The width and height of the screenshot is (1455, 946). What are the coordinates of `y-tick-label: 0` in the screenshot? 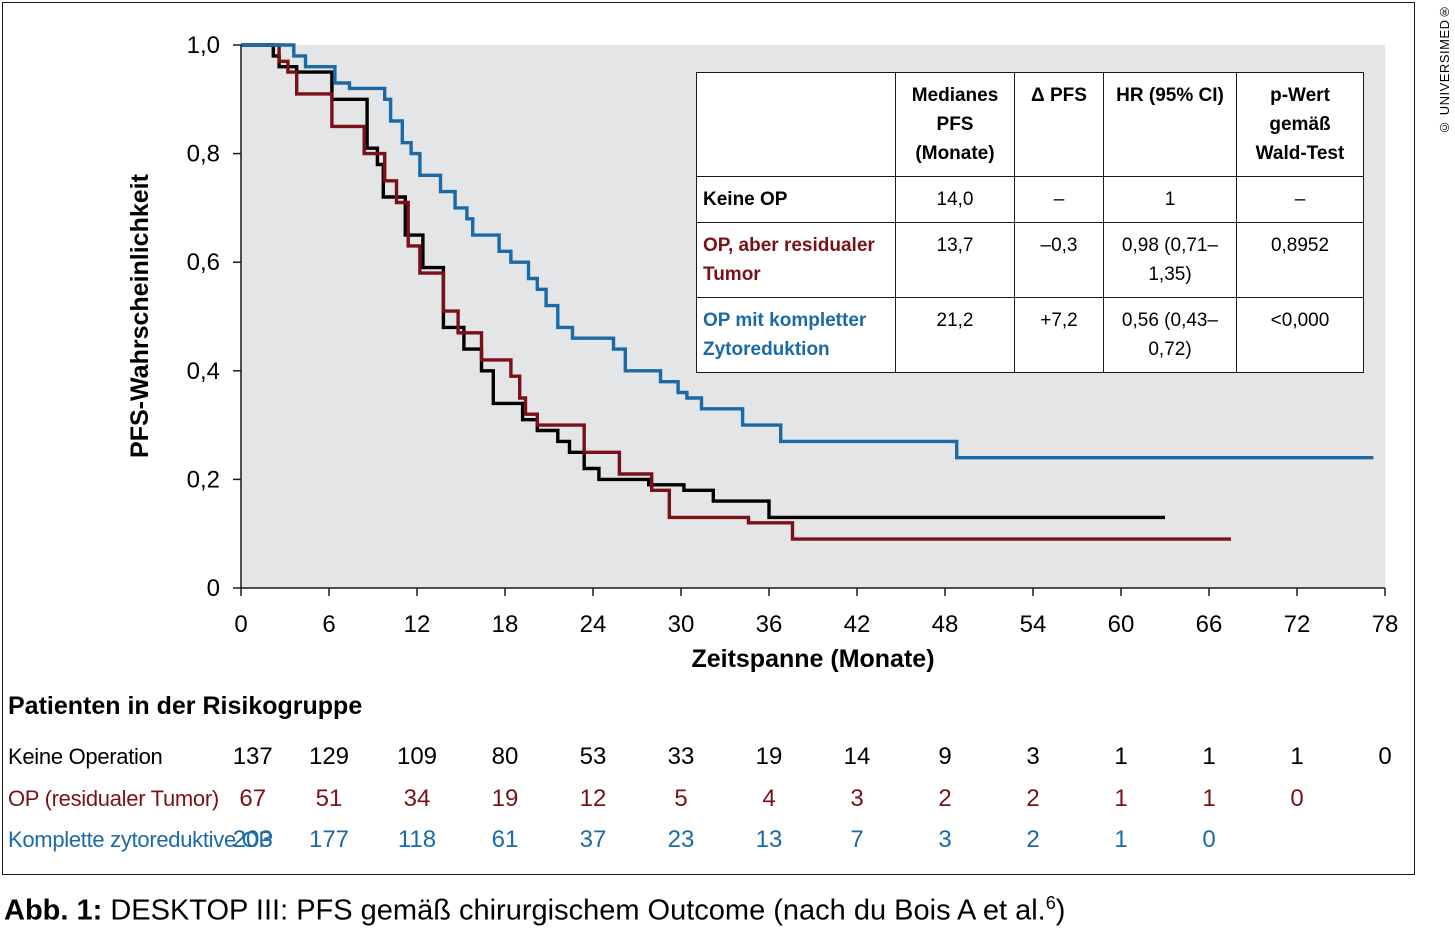 It's located at (213, 588).